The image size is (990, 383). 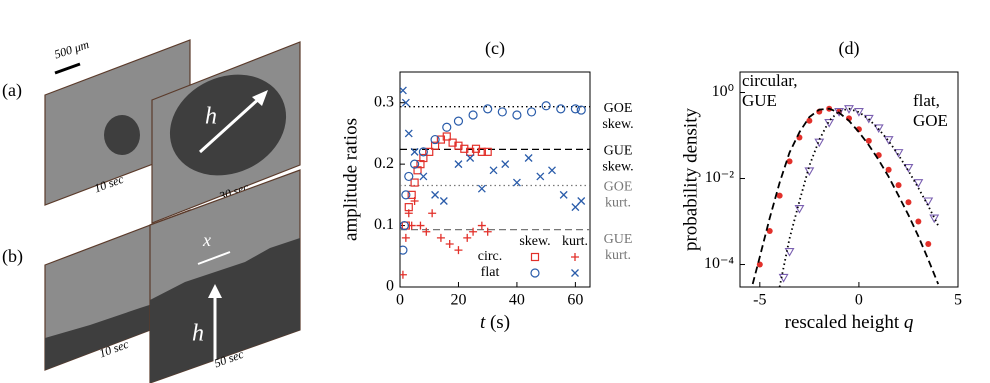 I want to click on x-tick-label: 20, so click(x=458, y=300).